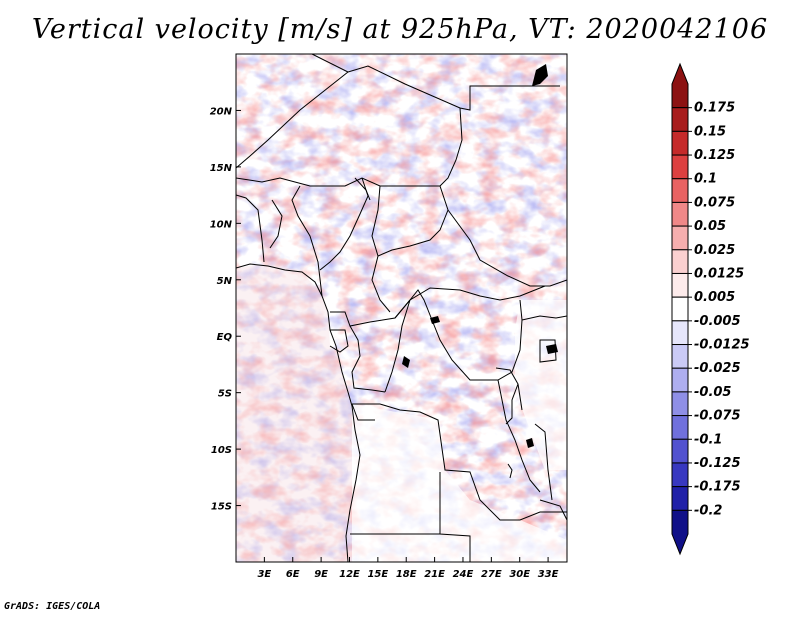 This screenshot has height=618, width=800. What do you see at coordinates (680, 532) in the screenshot?
I see `colorbar-bottom-arrow` at bounding box center [680, 532].